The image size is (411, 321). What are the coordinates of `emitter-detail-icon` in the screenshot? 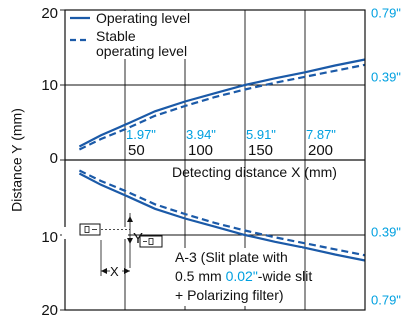 It's located at (87, 229).